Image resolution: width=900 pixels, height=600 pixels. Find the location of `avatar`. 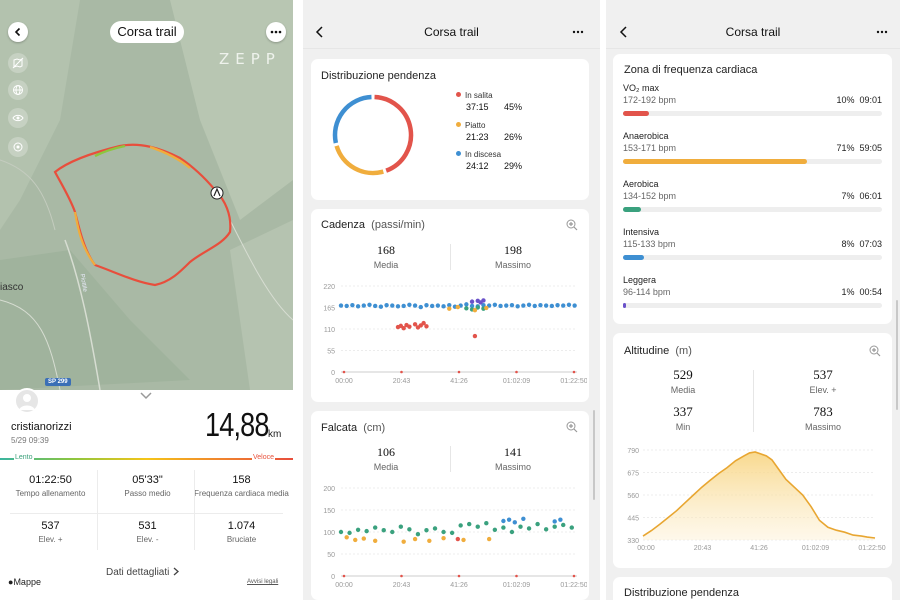

avatar is located at coordinates (27, 401).